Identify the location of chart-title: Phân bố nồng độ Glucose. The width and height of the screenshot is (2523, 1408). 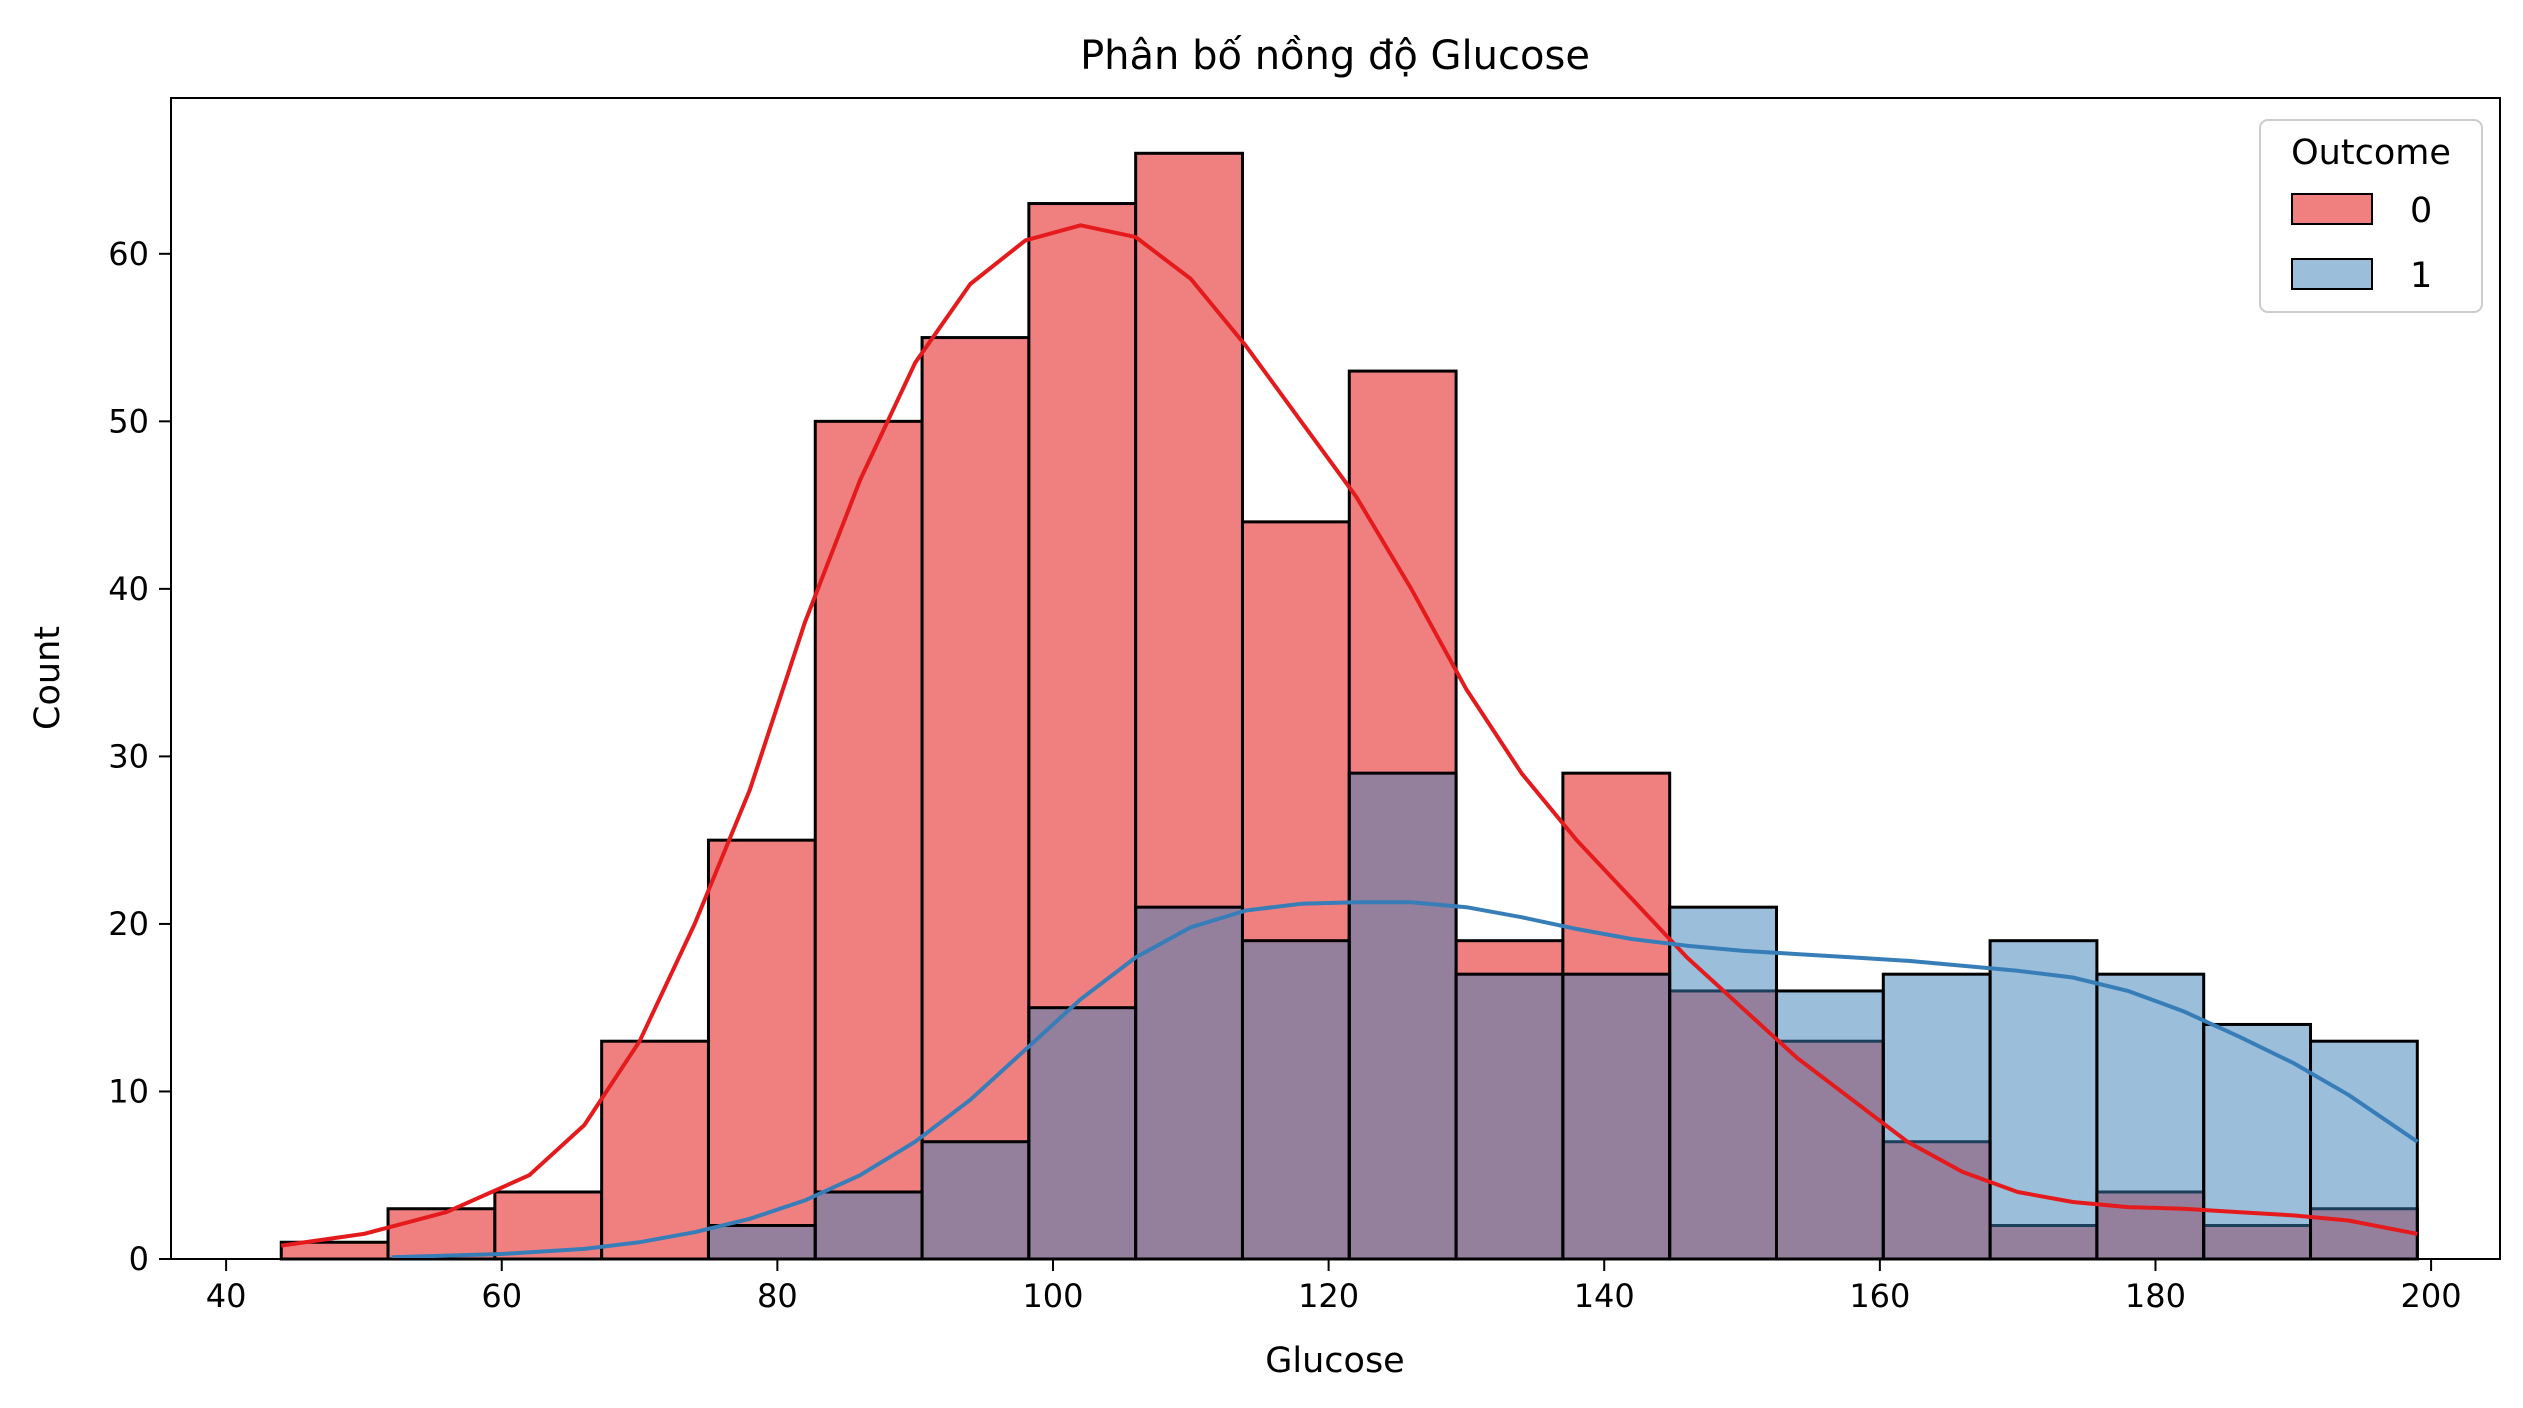
(1335, 56).